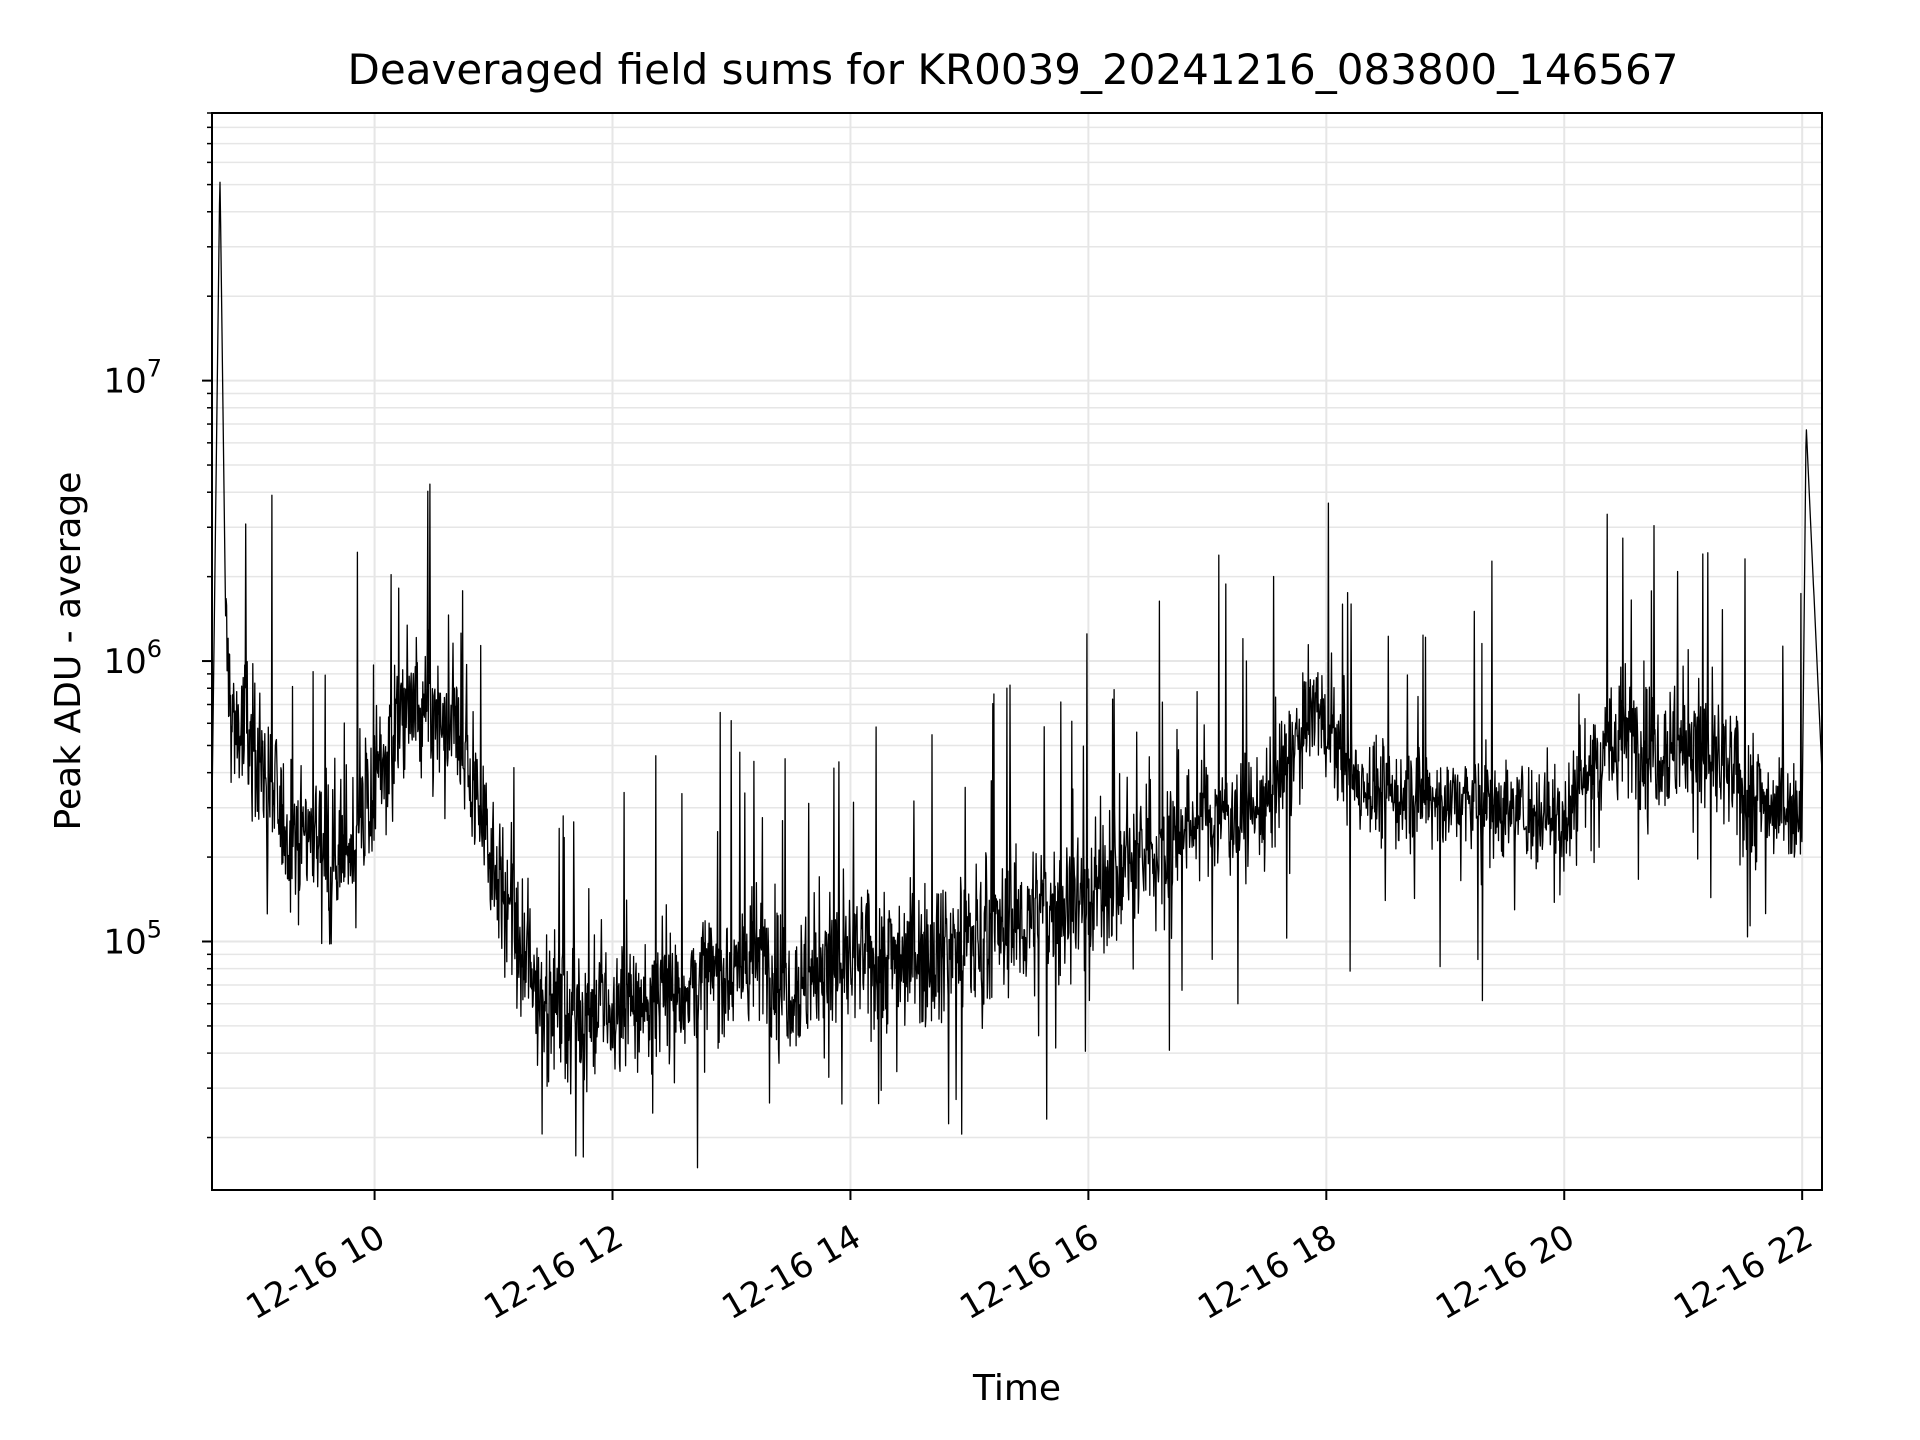  Describe the element at coordinates (1016, 1388) in the screenshot. I see `x-axis-label: Time` at that location.